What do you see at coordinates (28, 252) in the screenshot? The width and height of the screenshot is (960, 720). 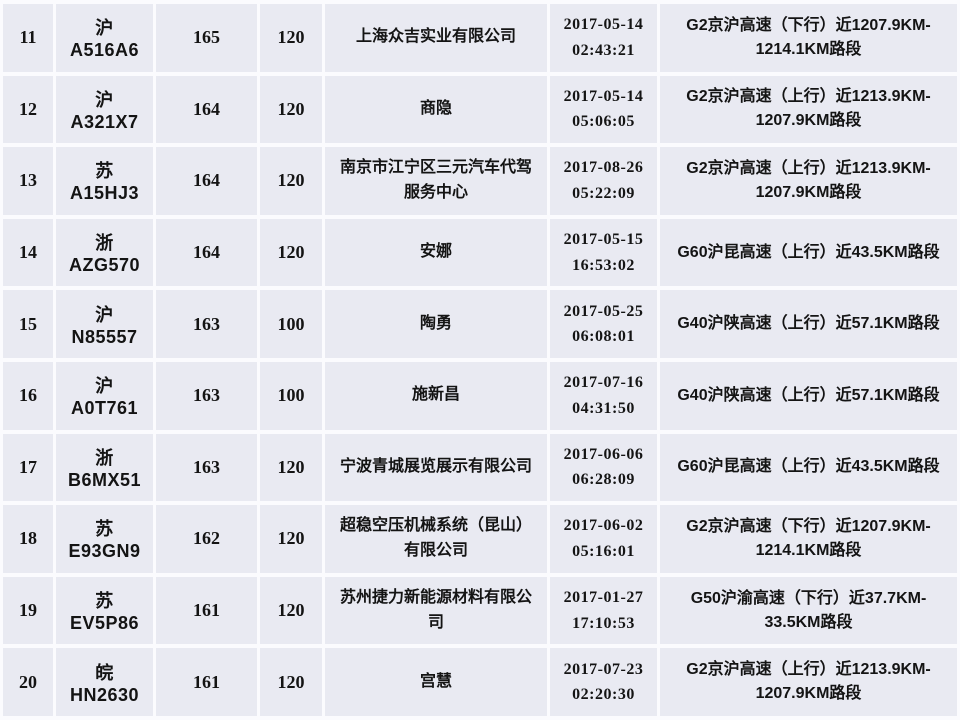 I see `cell-row-number: 14` at bounding box center [28, 252].